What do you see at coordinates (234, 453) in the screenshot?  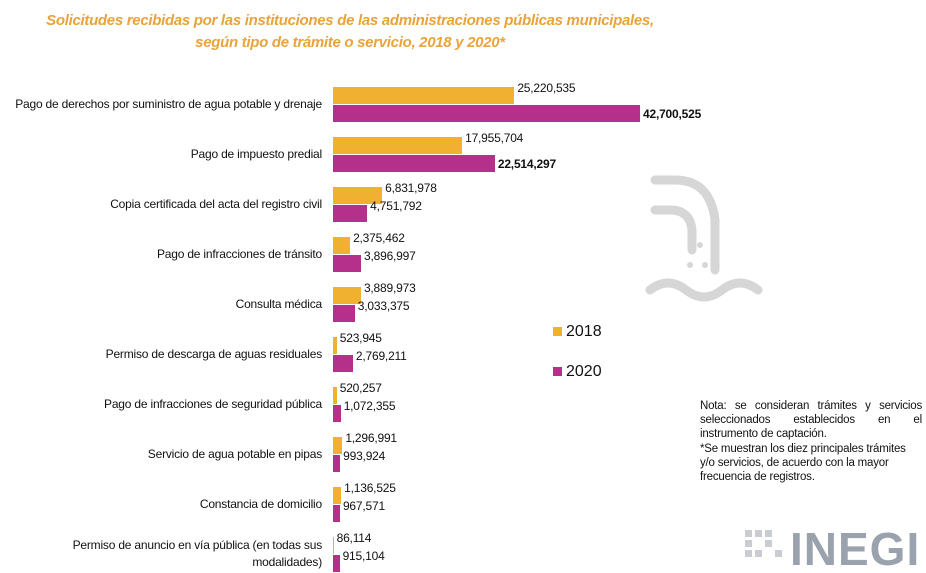 I see `category-label: Servicio de agua potable en pipas` at bounding box center [234, 453].